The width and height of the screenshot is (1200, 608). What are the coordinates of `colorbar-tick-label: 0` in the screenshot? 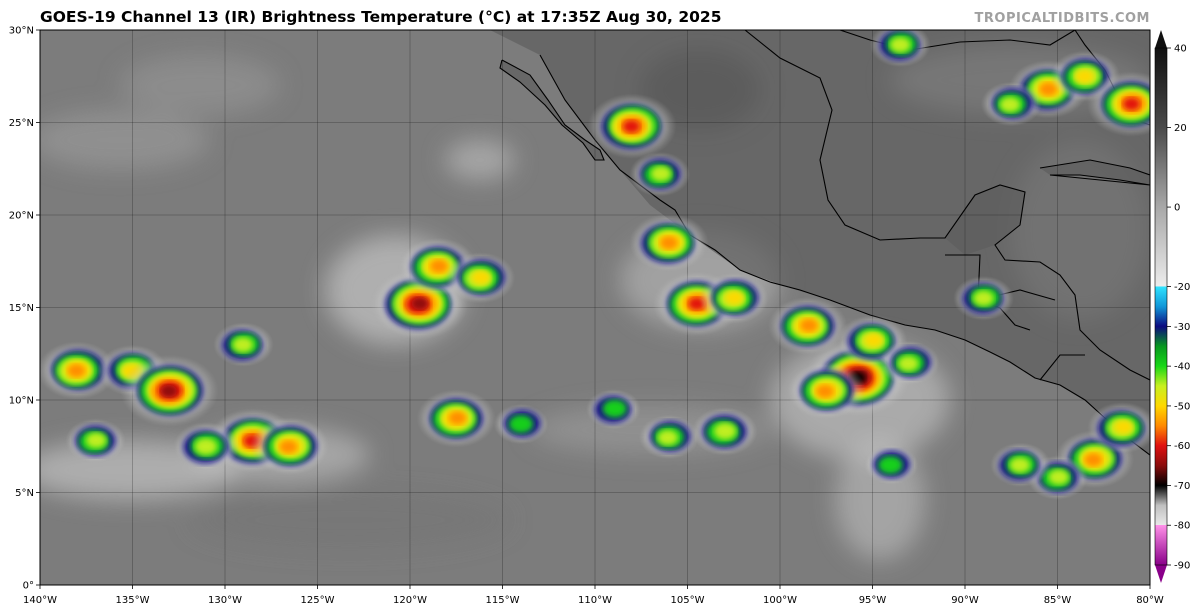 It's located at (1177, 208).